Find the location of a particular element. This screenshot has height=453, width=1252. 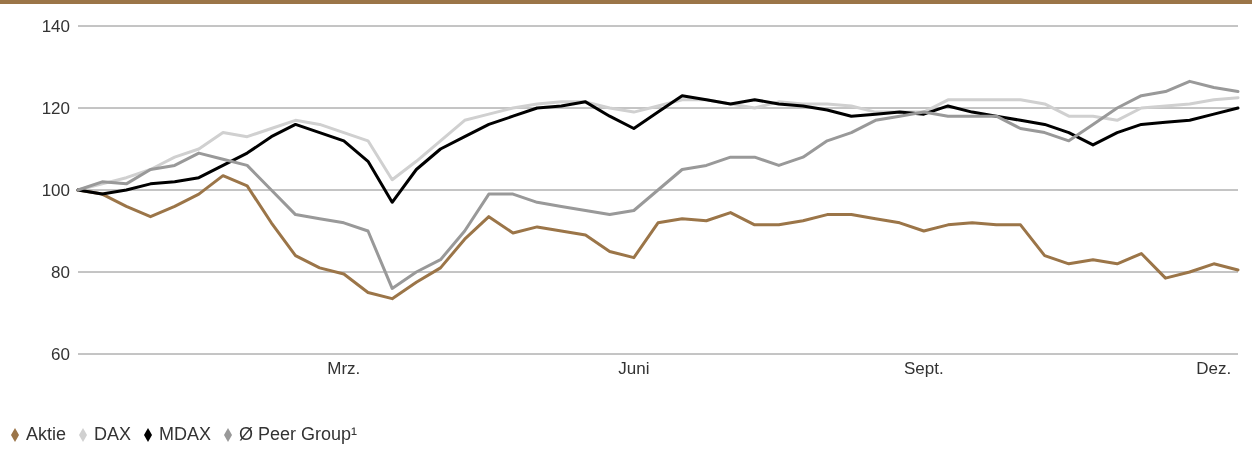

x-tick-label: Sept. is located at coordinates (923, 369).